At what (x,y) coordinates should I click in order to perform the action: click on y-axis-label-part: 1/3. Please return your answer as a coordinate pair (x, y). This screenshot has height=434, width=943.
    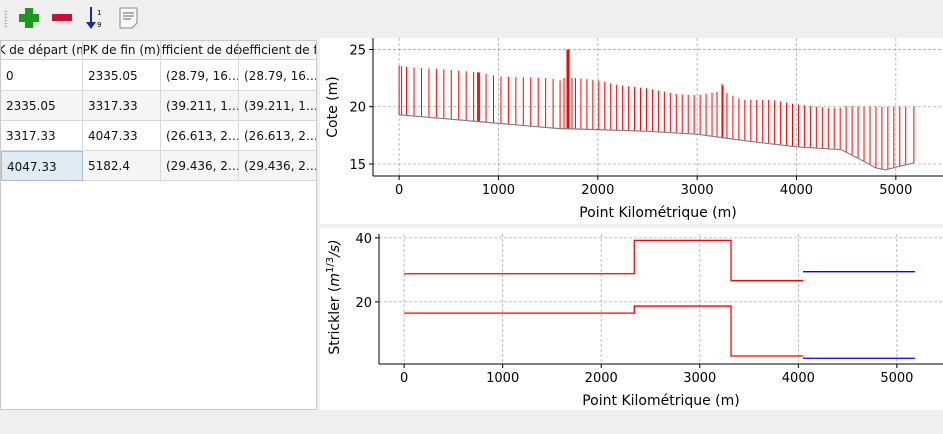
    Looking at the image, I should click on (330, 265).